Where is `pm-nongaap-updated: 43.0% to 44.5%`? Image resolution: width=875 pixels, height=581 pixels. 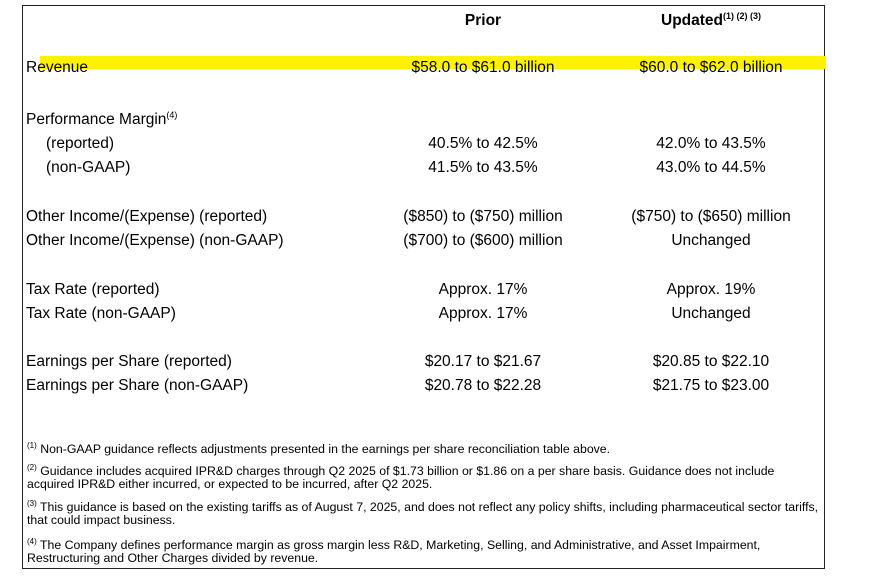
pm-nongaap-updated: 43.0% to 44.5% is located at coordinates (711, 167).